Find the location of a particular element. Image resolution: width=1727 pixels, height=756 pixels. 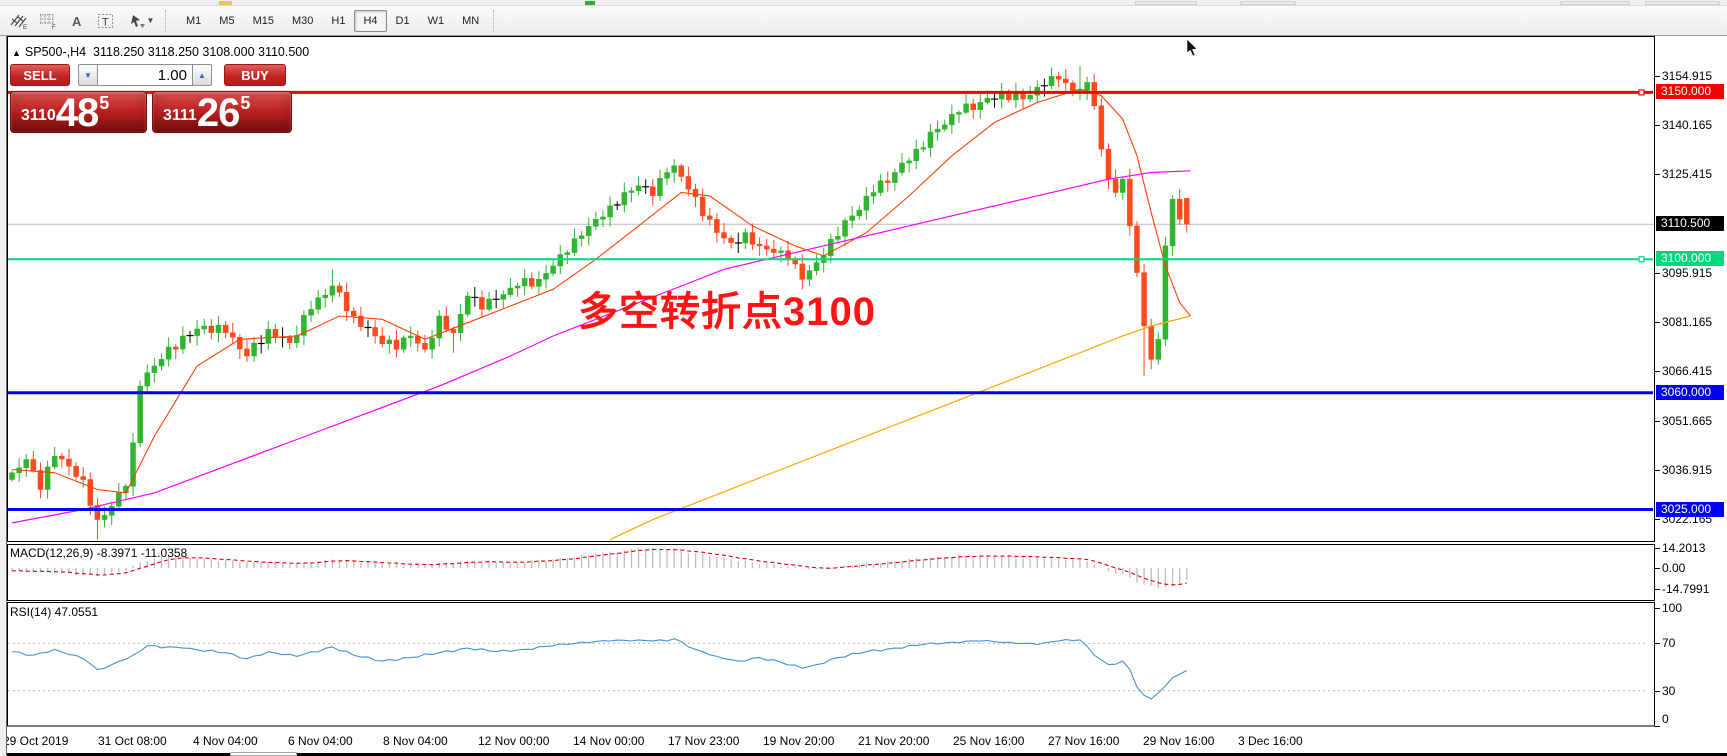

timeframe-button-m30: M30 is located at coordinates (302, 20).